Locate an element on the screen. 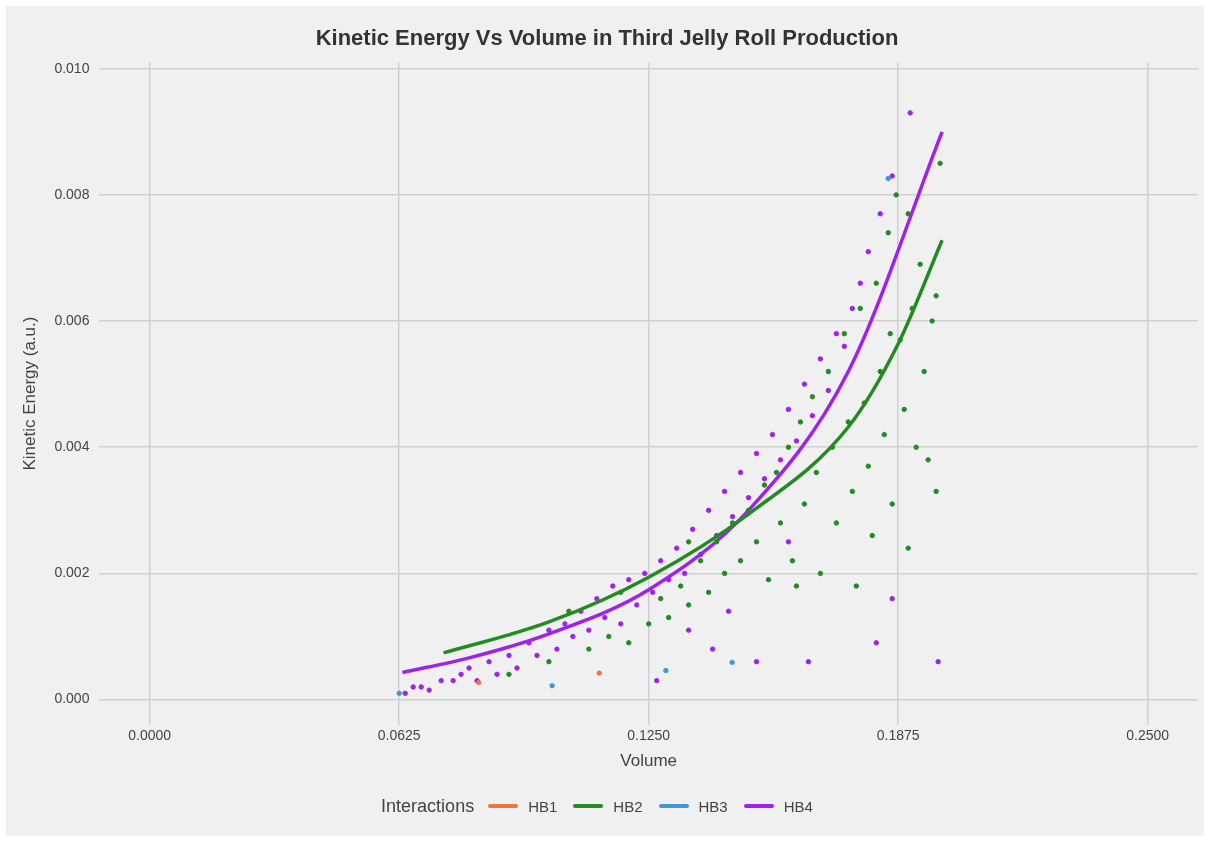 The image size is (1210, 842). y-tick-label: 0.008 is located at coordinates (72, 193).